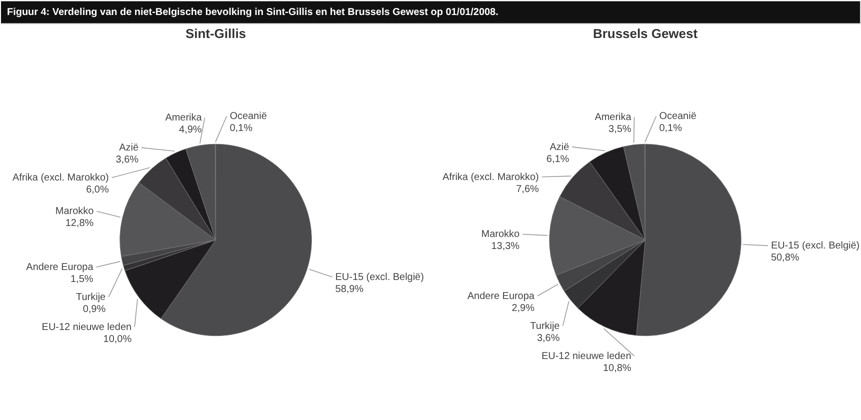 The height and width of the screenshot is (420, 861). I want to click on data-label: 10,0%, so click(117, 340).